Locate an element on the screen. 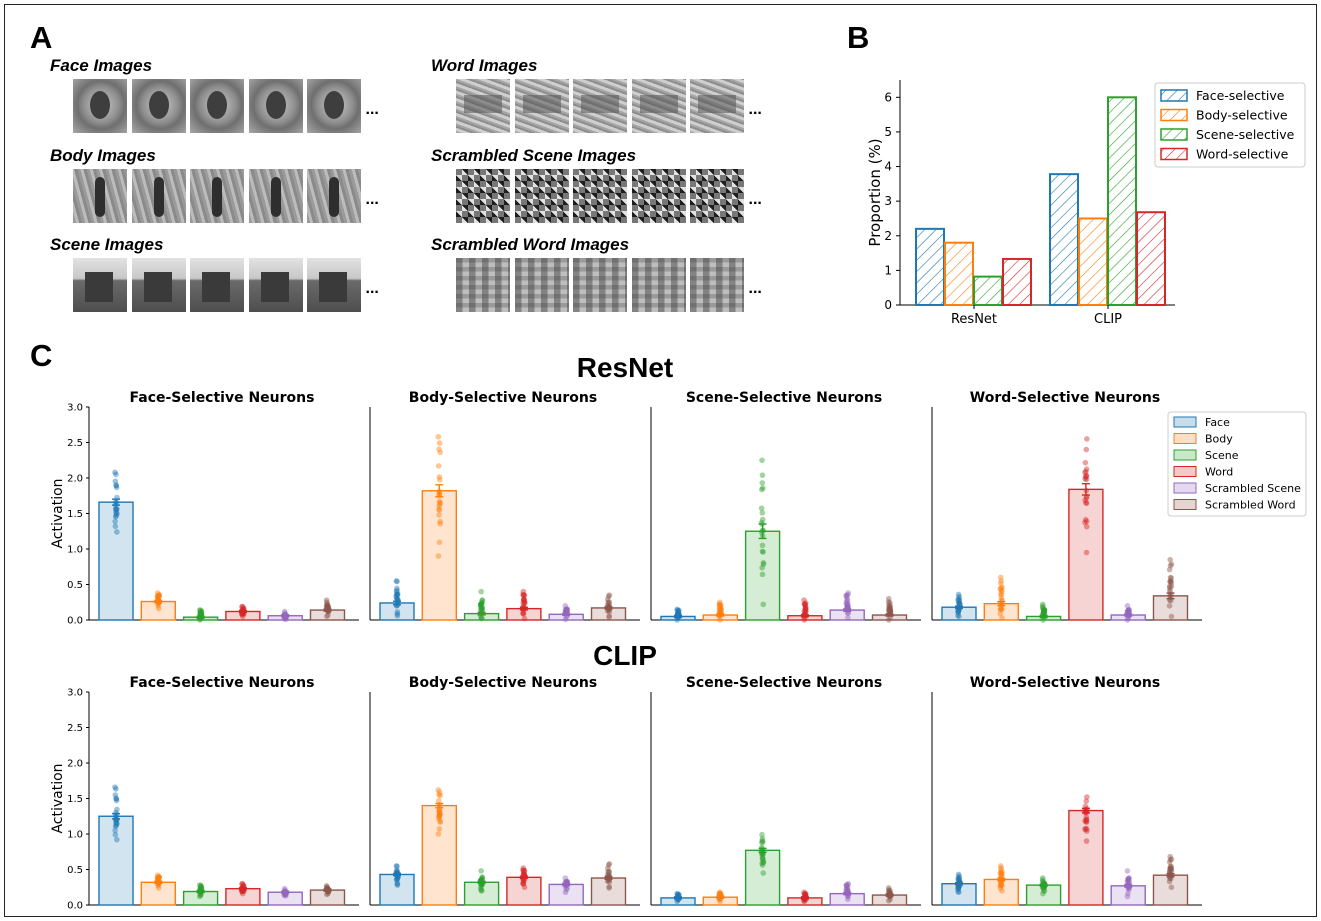 Image resolution: width=1321 pixels, height=921 pixels. subplot-title: Word-Selective Neurons is located at coordinates (1065, 683).